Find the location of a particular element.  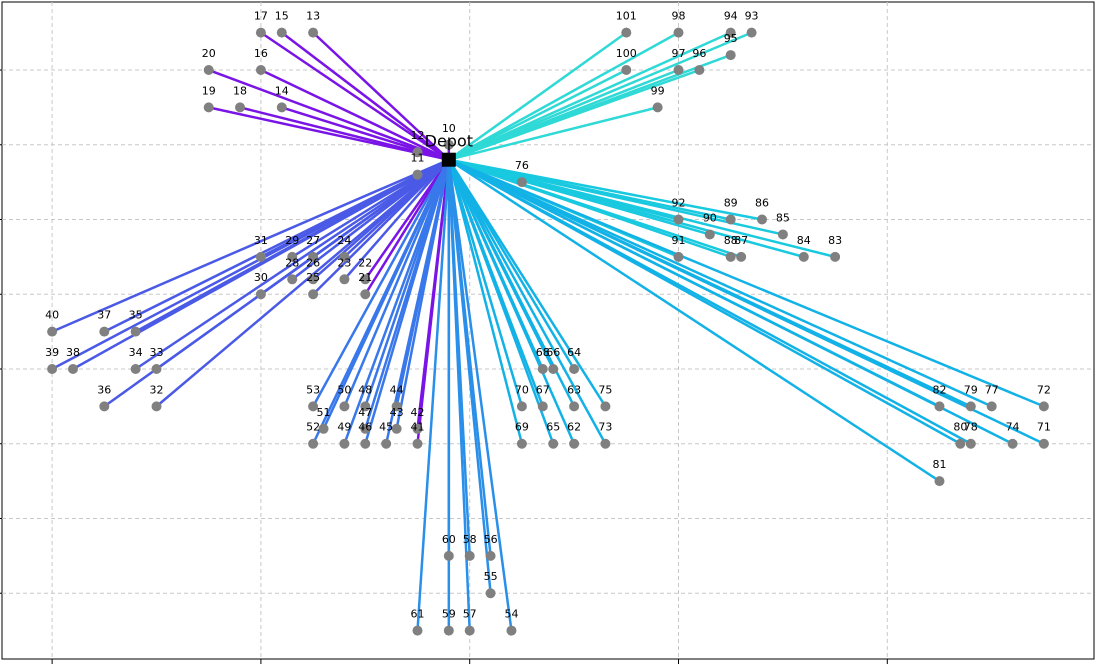

node-label: 29 is located at coordinates (292, 240).